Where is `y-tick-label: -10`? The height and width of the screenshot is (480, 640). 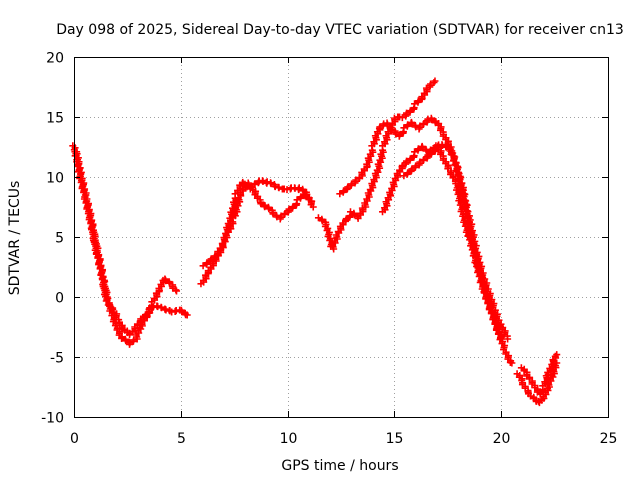 y-tick-label: -10 is located at coordinates (52, 419).